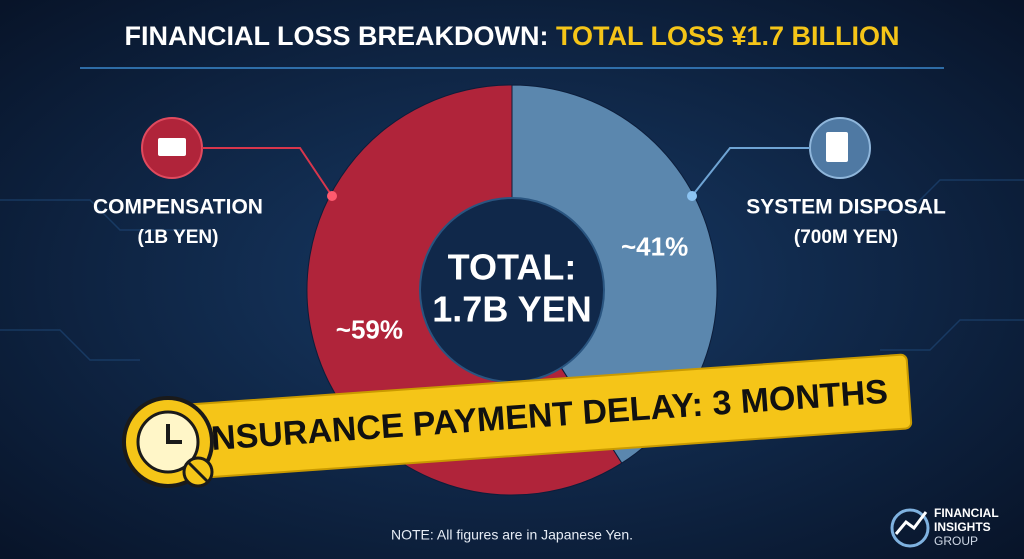 This screenshot has width=1024, height=559. What do you see at coordinates (512, 535) in the screenshot?
I see `note: NOTE: All figures are in Japanese Yen.` at bounding box center [512, 535].